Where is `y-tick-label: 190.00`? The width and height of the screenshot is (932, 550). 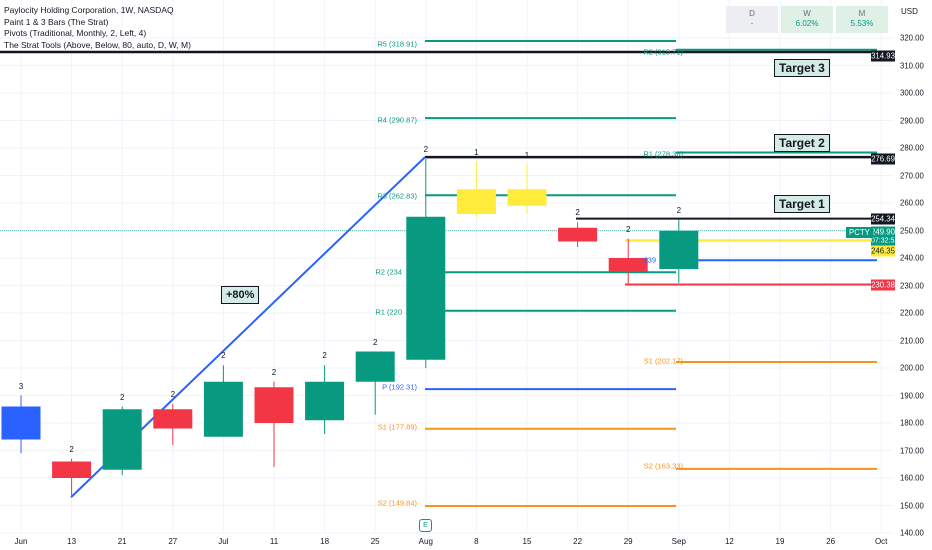 y-tick-label: 190.00 is located at coordinates (912, 395).